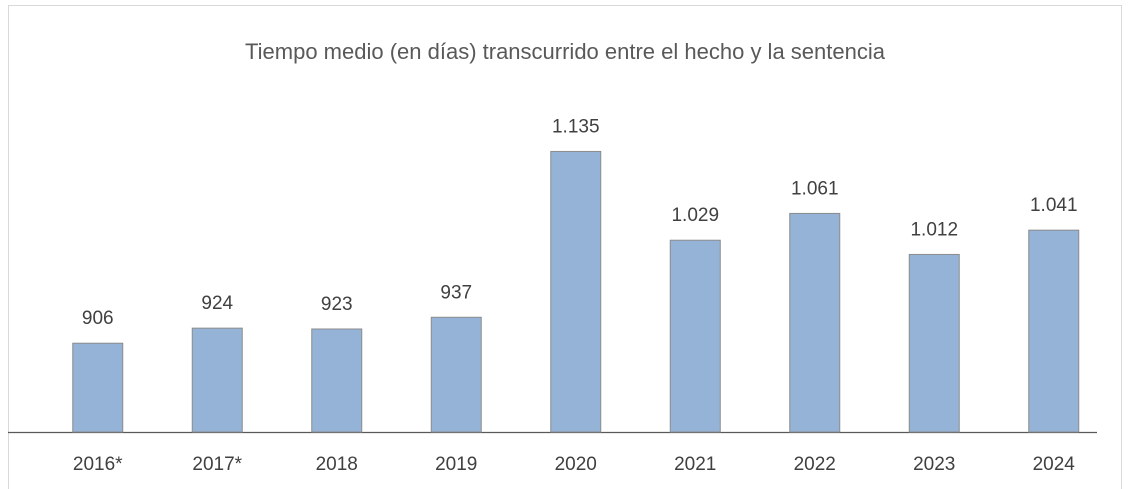  I want to click on data-label: 1.061, so click(815, 188).